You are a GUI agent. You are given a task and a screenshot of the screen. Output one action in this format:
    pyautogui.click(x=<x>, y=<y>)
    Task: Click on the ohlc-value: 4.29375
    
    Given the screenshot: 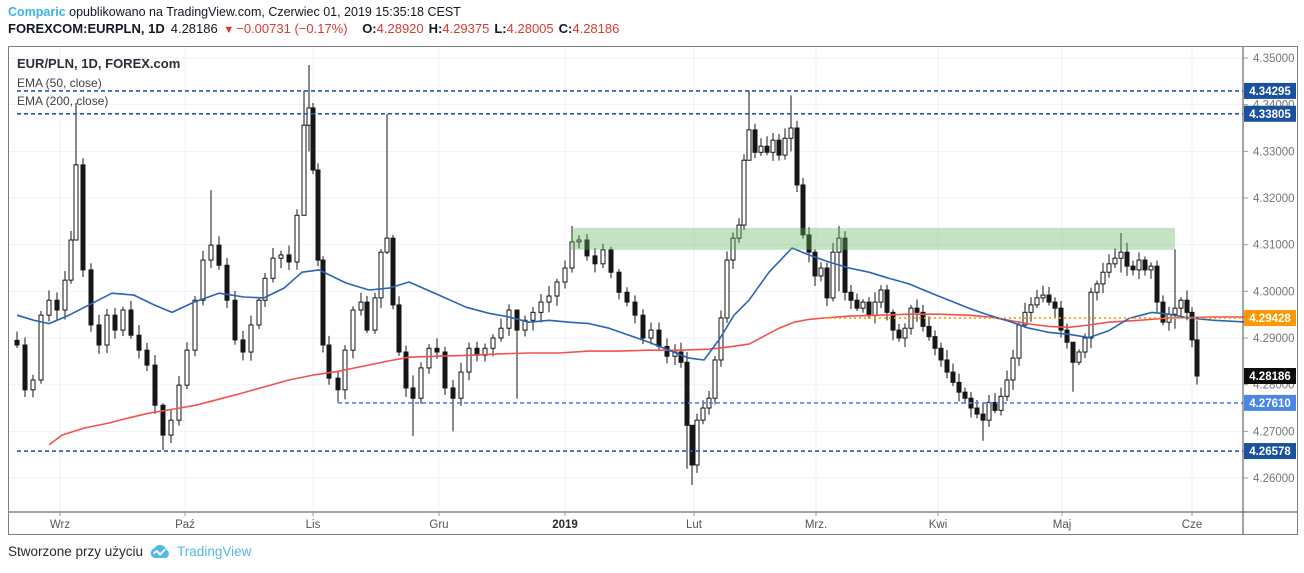 What is the action you would take?
    pyautogui.click(x=466, y=28)
    